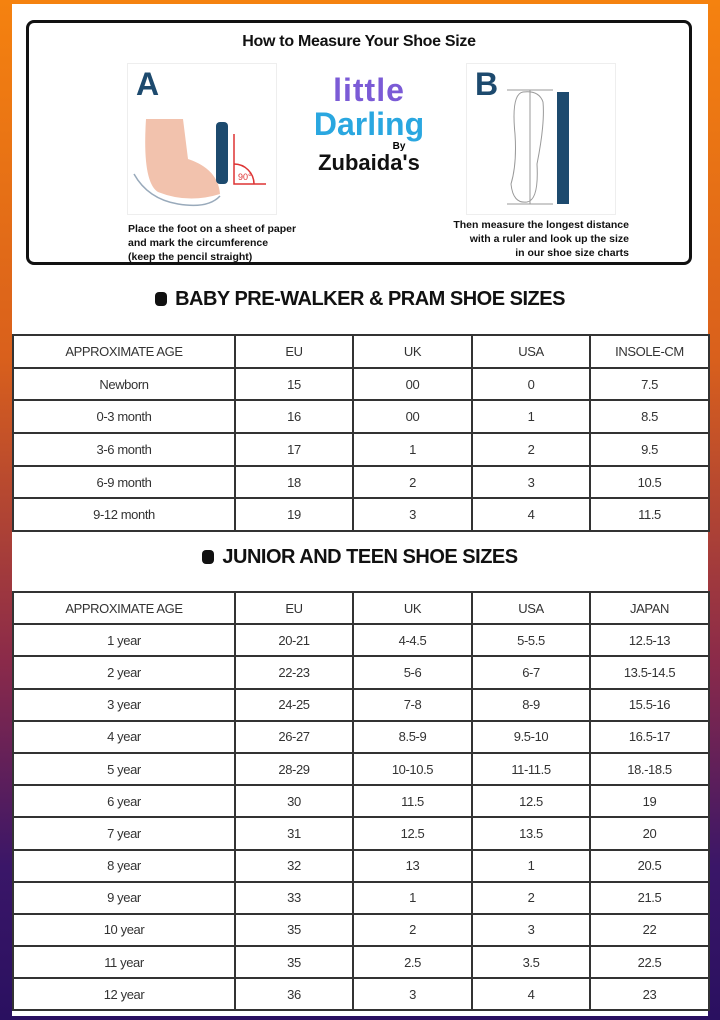 The width and height of the screenshot is (720, 1020). I want to click on table-row: 7 year 31 12.5 13.5 20, so click(361, 833).